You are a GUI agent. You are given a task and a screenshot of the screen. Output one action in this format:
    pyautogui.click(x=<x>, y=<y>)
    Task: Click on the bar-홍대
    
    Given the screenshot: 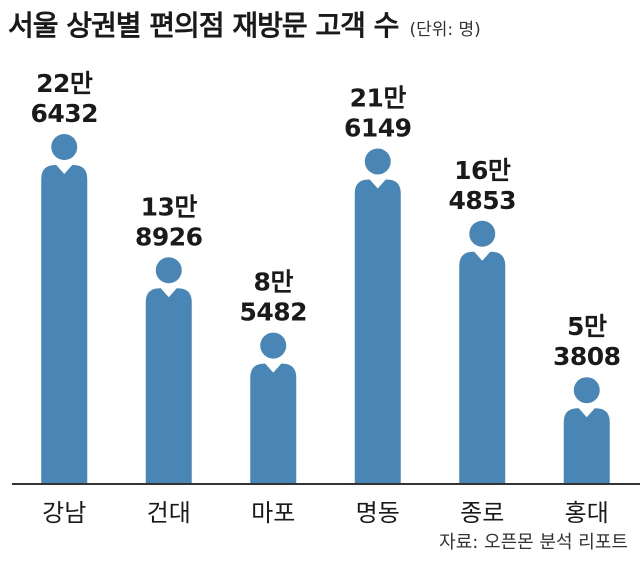 What is the action you would take?
    pyautogui.click(x=586, y=446)
    